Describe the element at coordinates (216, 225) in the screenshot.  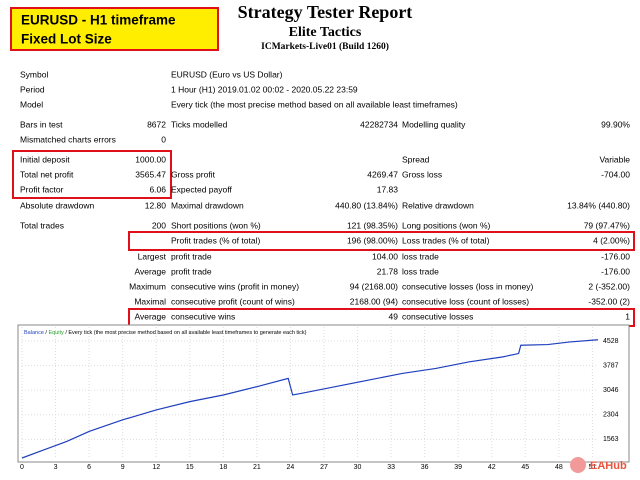
I see `cell-label: Short positions (won %)` at that location.